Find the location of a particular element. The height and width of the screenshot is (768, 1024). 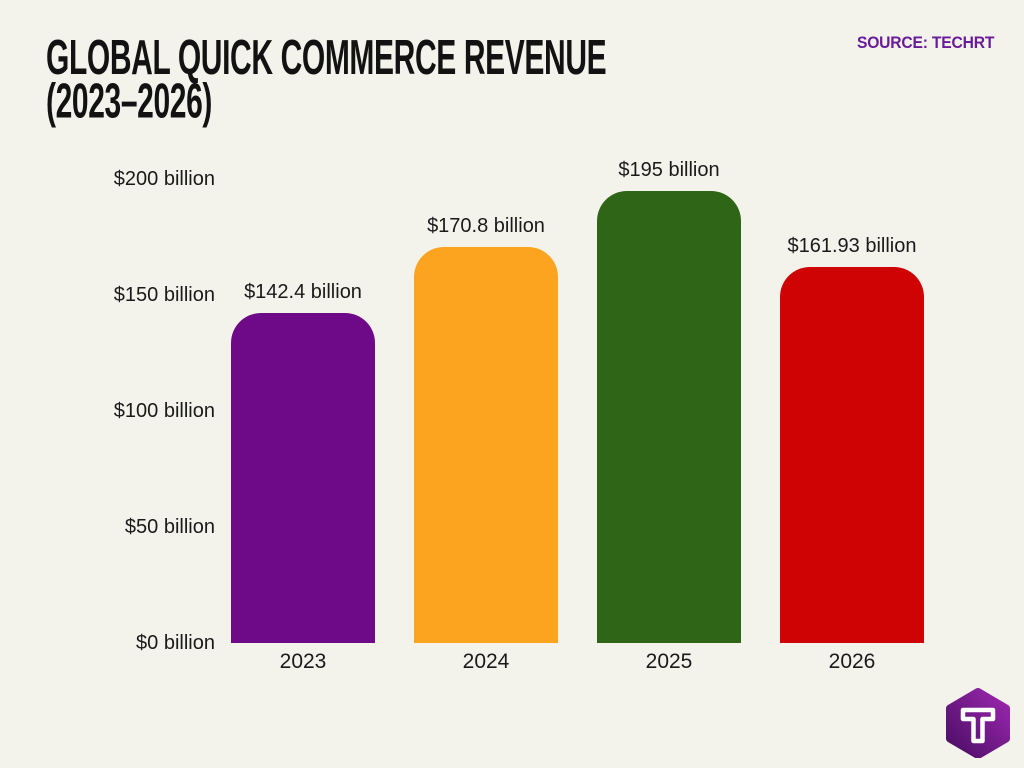

bar-value-label-2026: $161.93 billion is located at coordinates (852, 246).